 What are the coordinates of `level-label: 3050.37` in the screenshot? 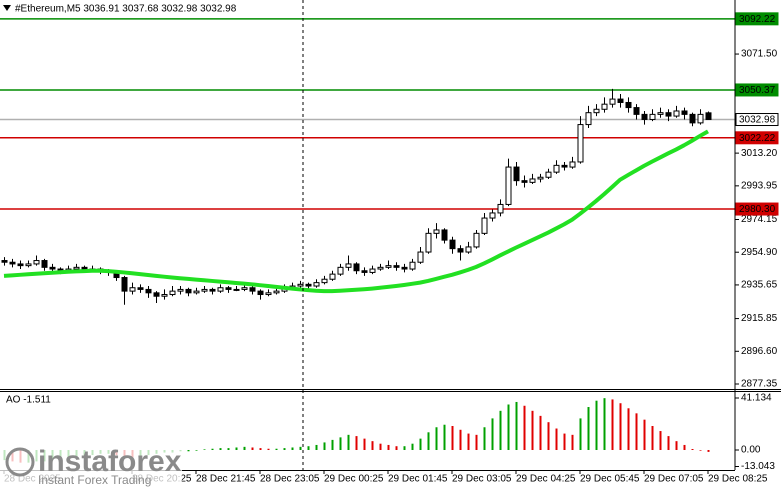 It's located at (757, 90).